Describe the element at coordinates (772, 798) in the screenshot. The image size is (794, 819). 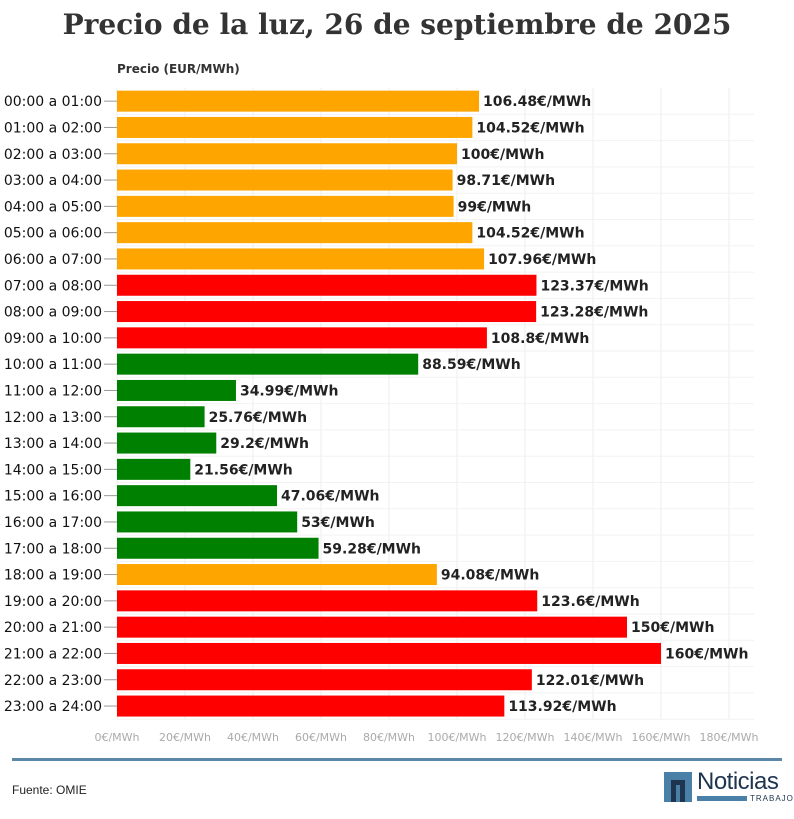
I see `logo-sub: TRABAJO` at that location.